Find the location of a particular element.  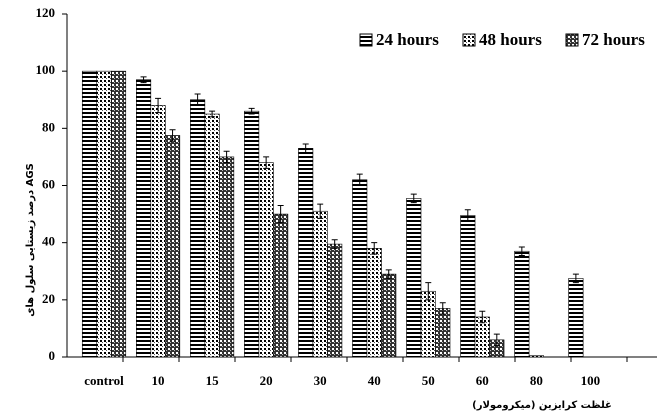

legend-label: 48 hours is located at coordinates (510, 39).